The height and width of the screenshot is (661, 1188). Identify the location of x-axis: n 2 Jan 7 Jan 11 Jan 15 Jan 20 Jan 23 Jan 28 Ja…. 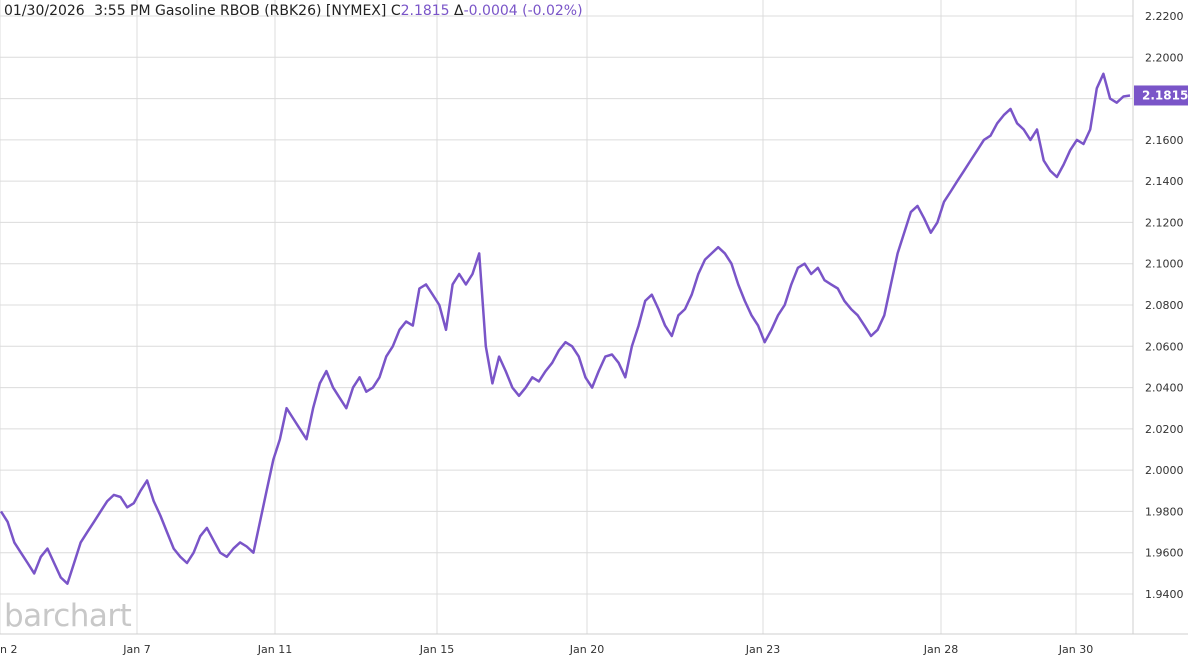
(546, 649).